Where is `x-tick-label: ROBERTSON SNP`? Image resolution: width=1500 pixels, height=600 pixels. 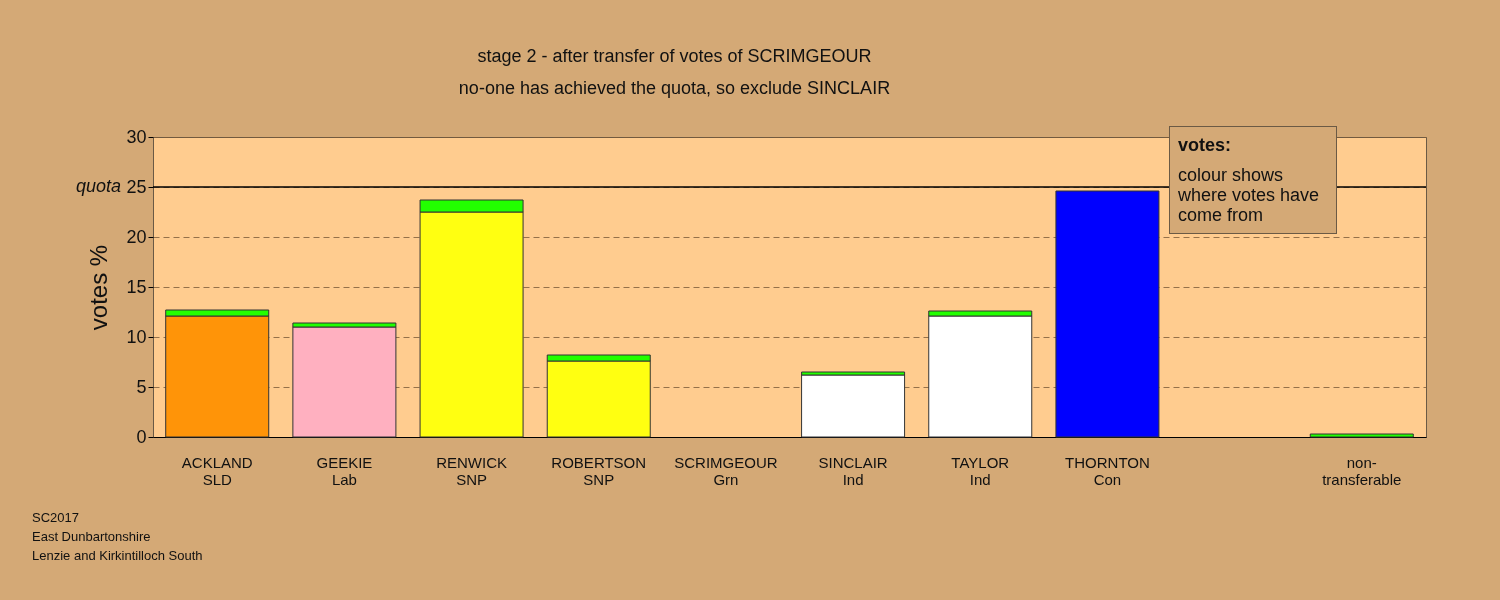 x-tick-label: ROBERTSON SNP is located at coordinates (599, 470).